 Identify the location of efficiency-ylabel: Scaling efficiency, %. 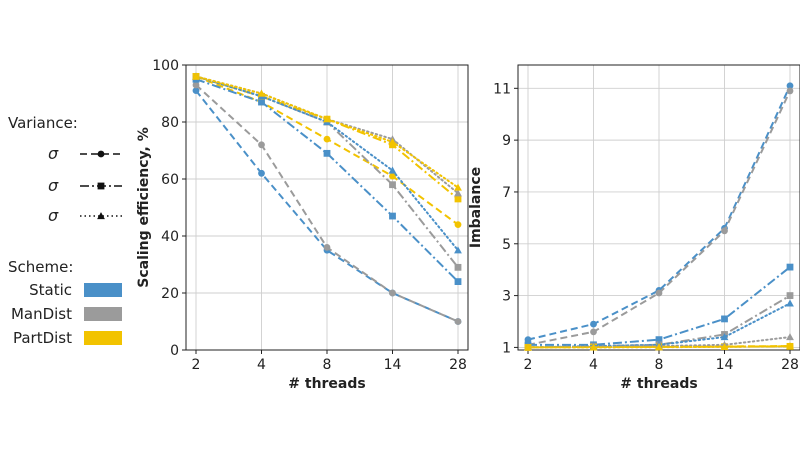
(144, 207).